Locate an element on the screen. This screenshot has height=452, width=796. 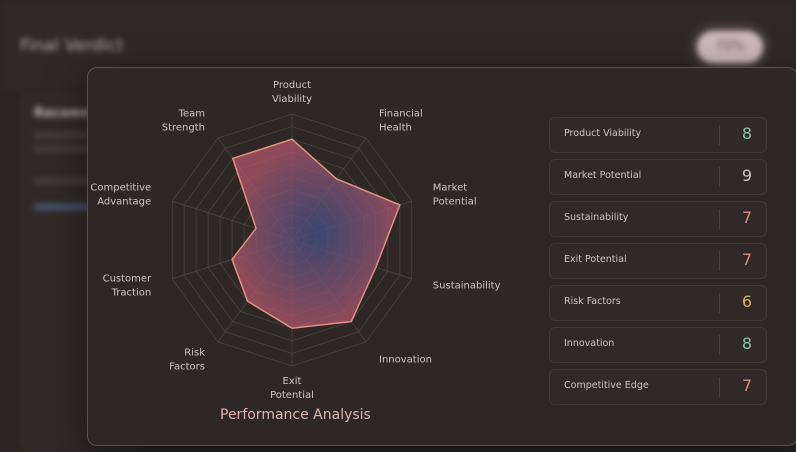
score-row: Innovation 8 is located at coordinates (658, 345).